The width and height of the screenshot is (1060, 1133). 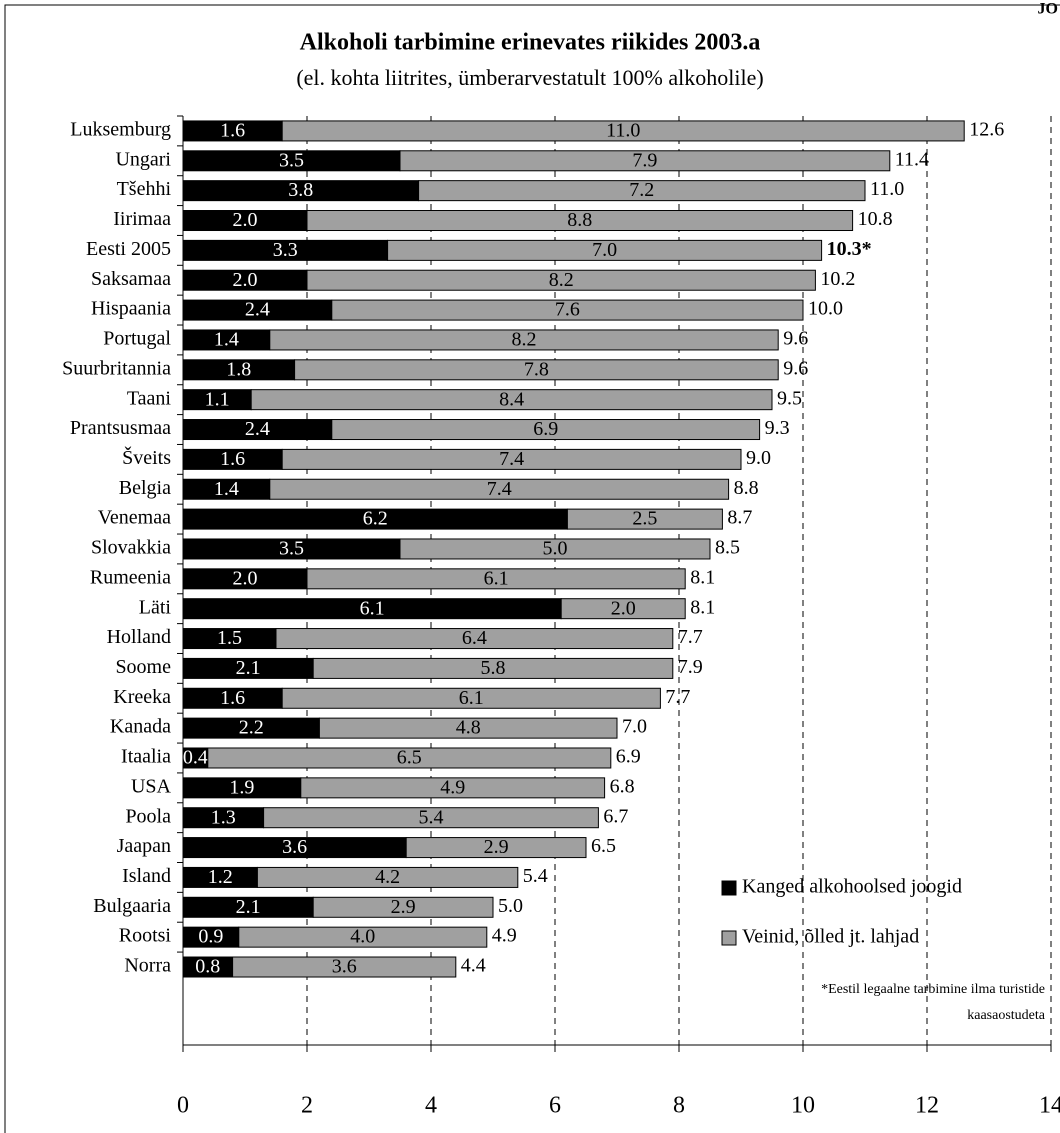 What do you see at coordinates (229, 638) in the screenshot?
I see `value-label: 1.5` at bounding box center [229, 638].